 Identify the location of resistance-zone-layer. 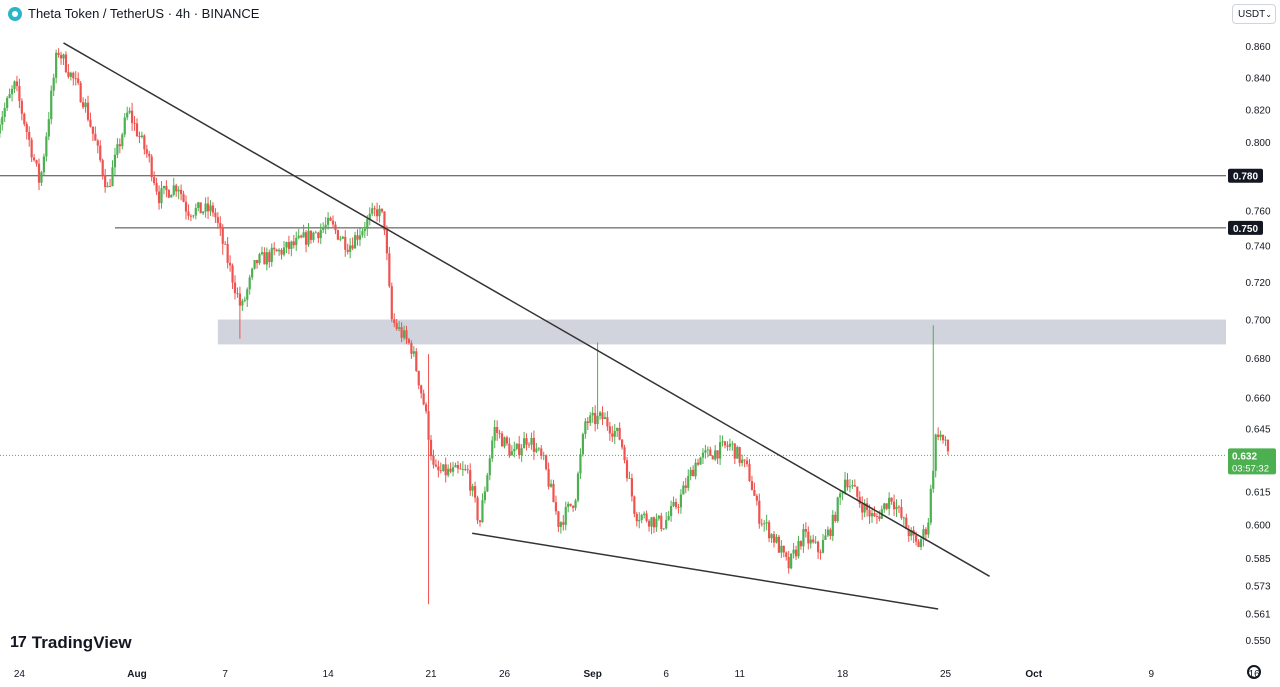
(722, 332).